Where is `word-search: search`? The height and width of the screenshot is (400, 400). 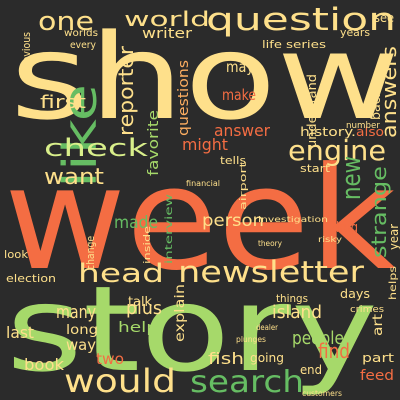 word-search: search is located at coordinates (247, 382).